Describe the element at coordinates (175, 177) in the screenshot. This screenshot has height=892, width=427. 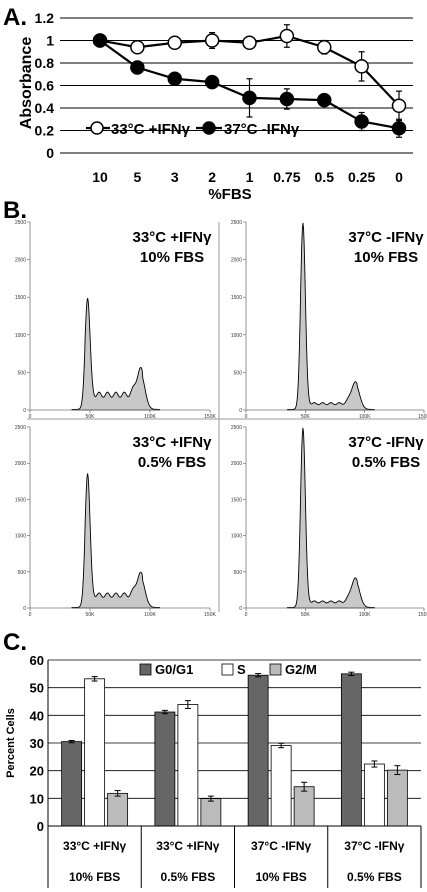
I see `panel-a-x-tick: 3` at that location.